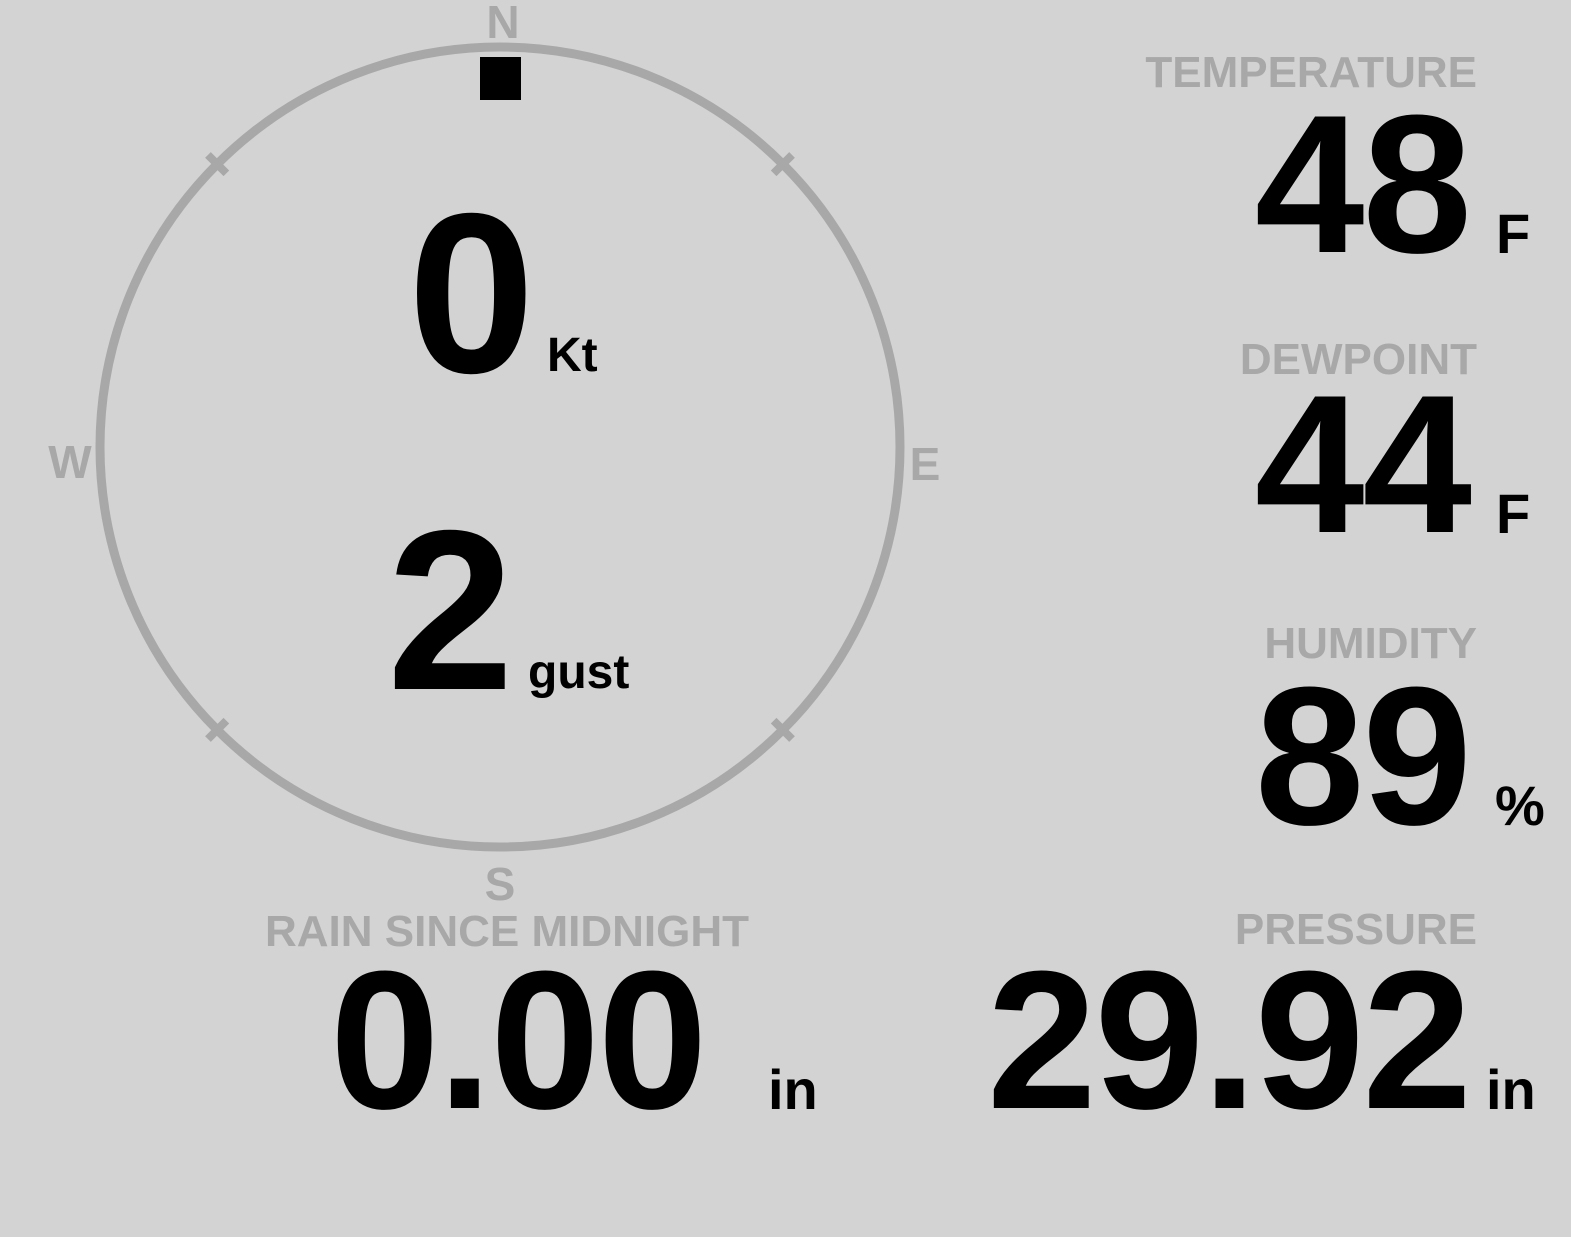 The width and height of the screenshot is (1571, 1237). Describe the element at coordinates (1358, 359) in the screenshot. I see `dewpoint-label: DEWPOINT` at that location.